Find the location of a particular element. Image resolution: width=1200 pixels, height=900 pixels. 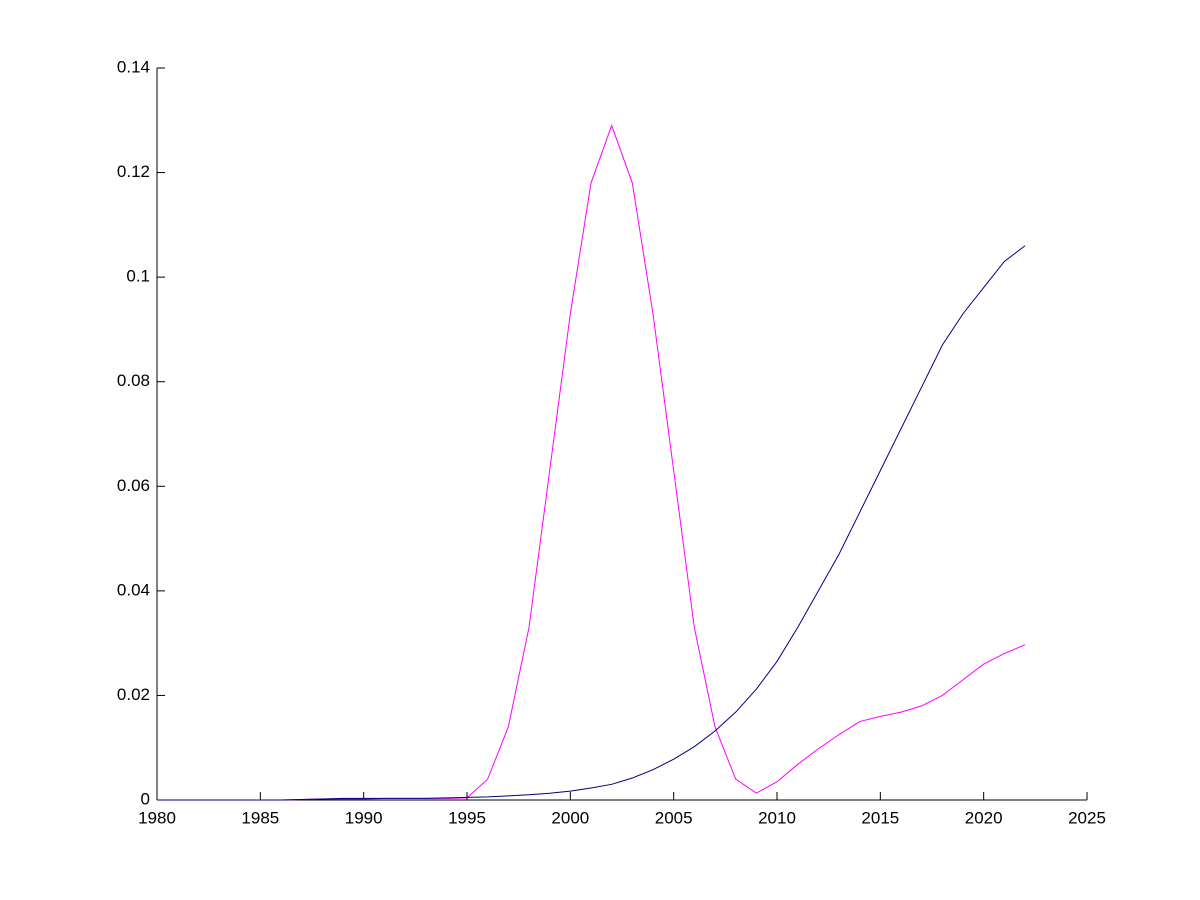

y-tick-label: 0.12 is located at coordinates (133, 171).